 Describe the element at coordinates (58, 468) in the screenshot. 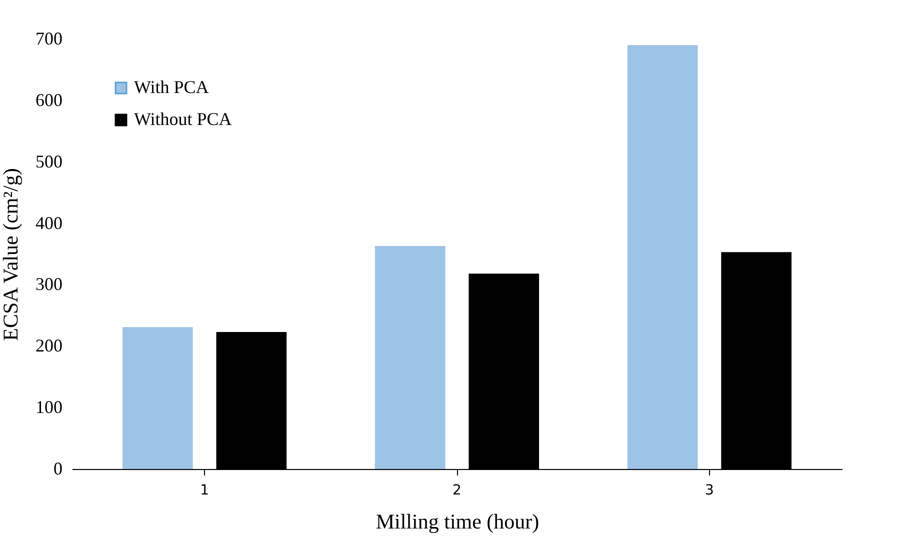

I see `y-tick-label: 0` at that location.